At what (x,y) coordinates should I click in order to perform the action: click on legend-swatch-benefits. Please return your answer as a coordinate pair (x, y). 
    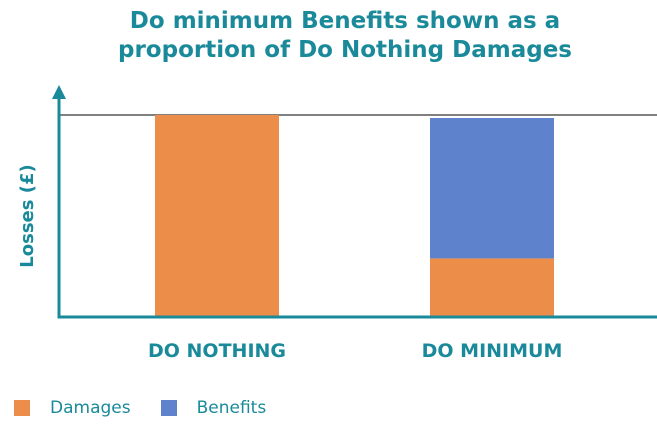
    Looking at the image, I should click on (168, 408).